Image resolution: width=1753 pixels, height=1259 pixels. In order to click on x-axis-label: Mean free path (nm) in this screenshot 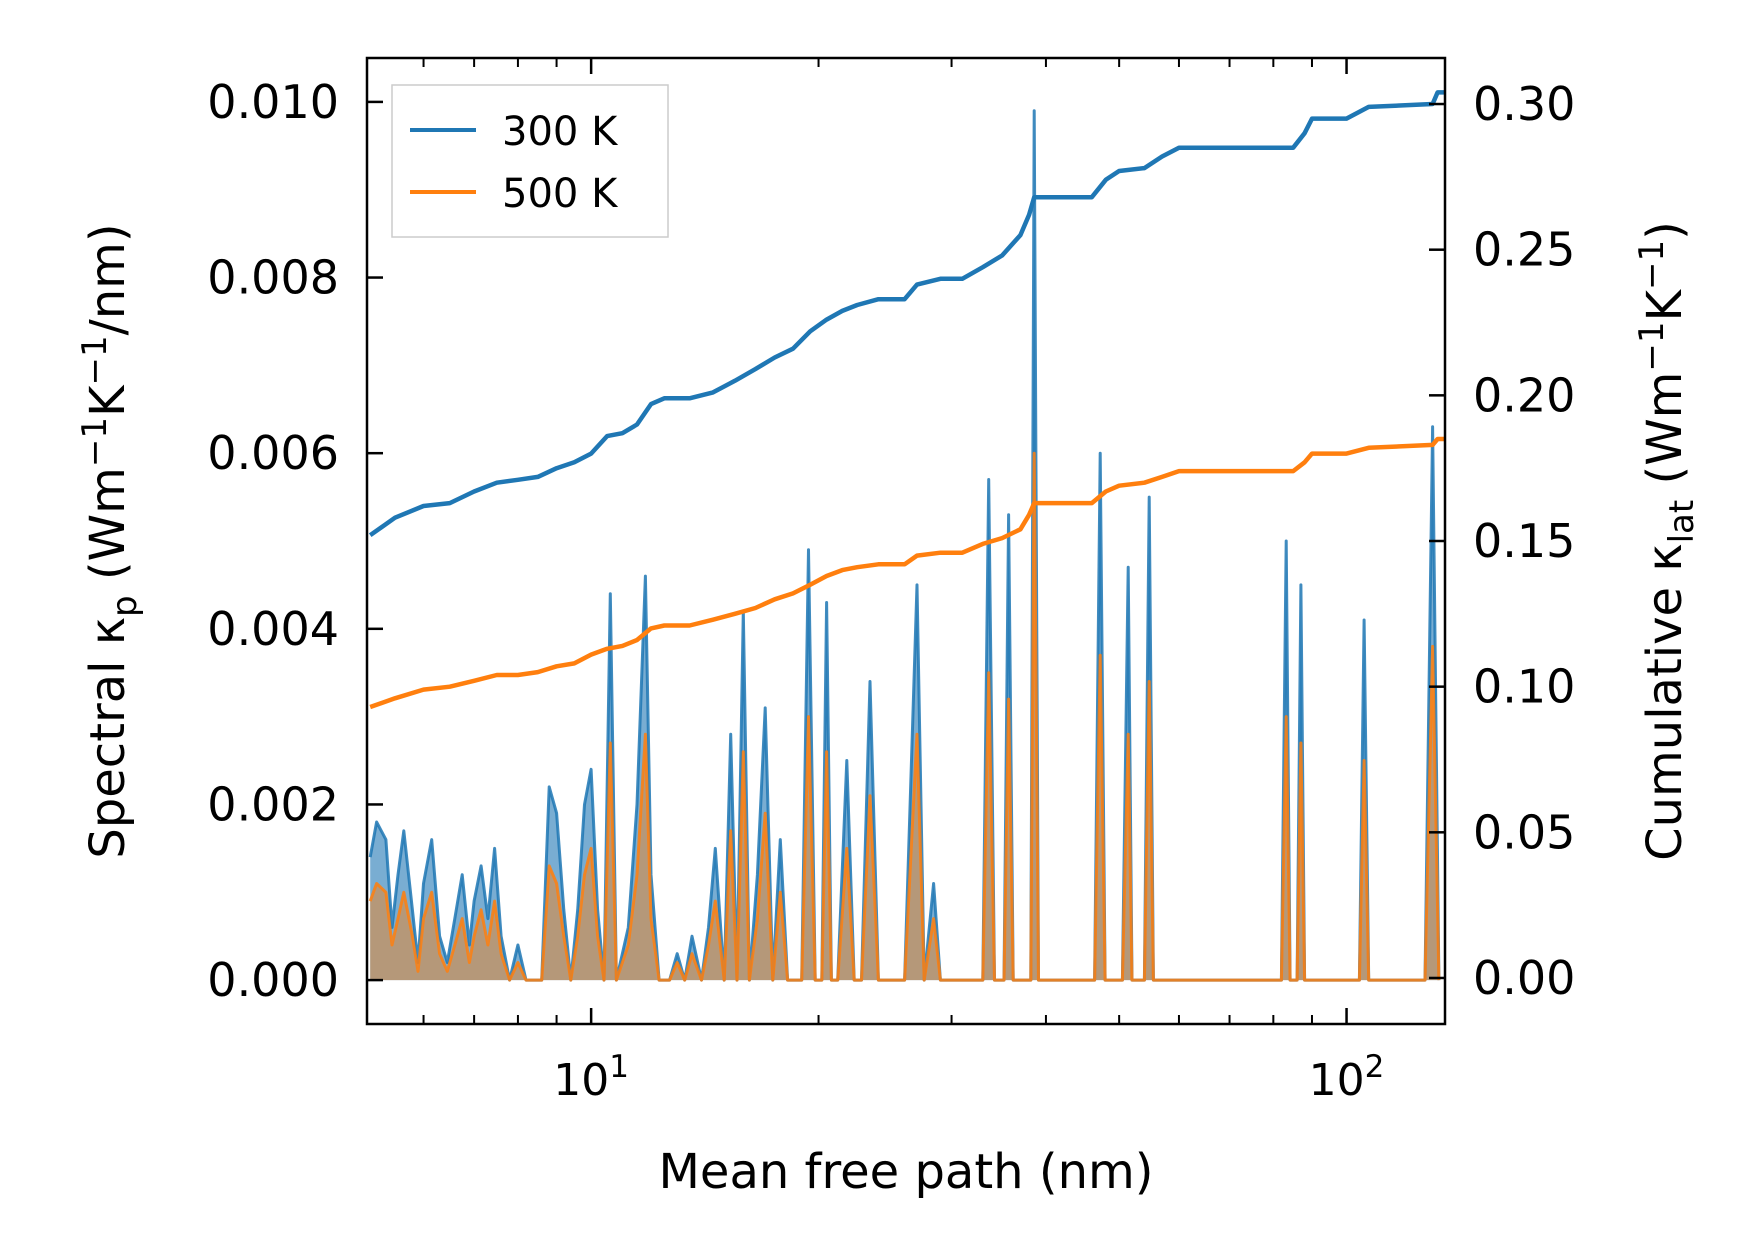, I will do `click(906, 1172)`.